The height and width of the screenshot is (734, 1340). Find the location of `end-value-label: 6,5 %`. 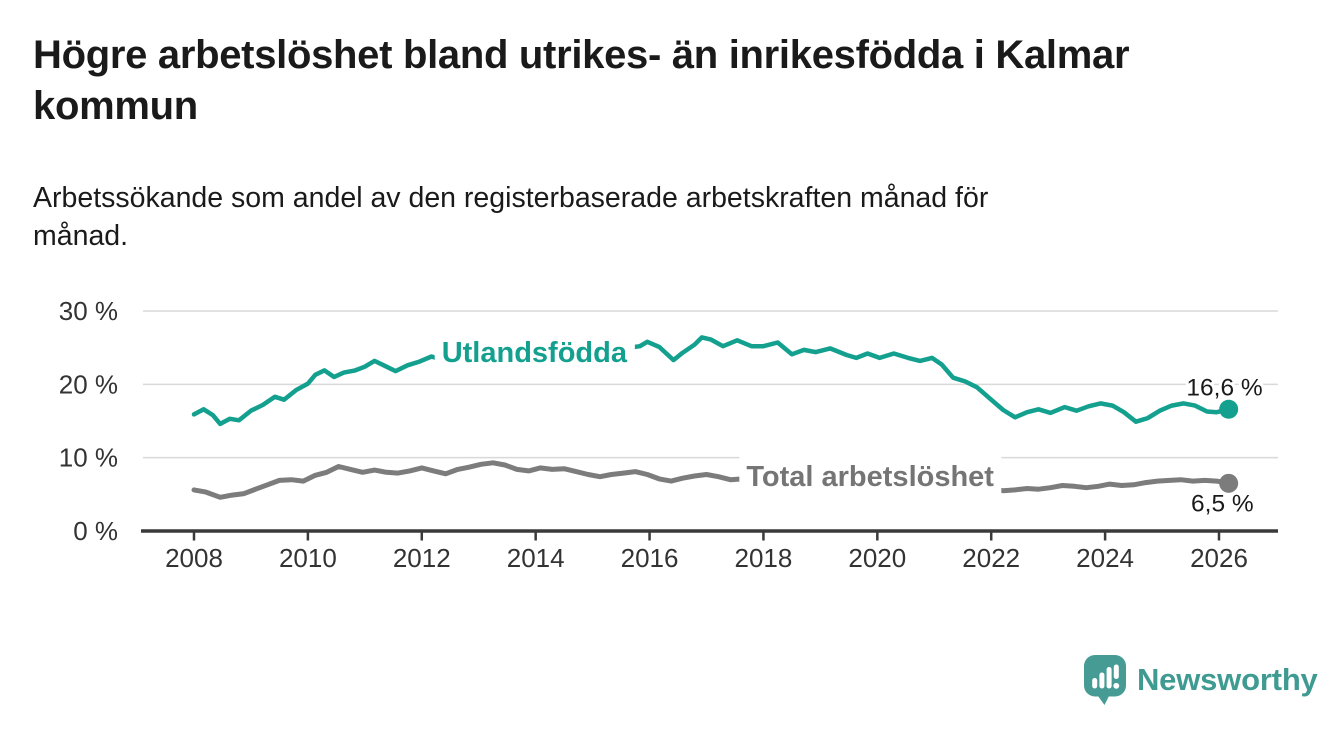

end-value-label: 6,5 % is located at coordinates (1222, 503).